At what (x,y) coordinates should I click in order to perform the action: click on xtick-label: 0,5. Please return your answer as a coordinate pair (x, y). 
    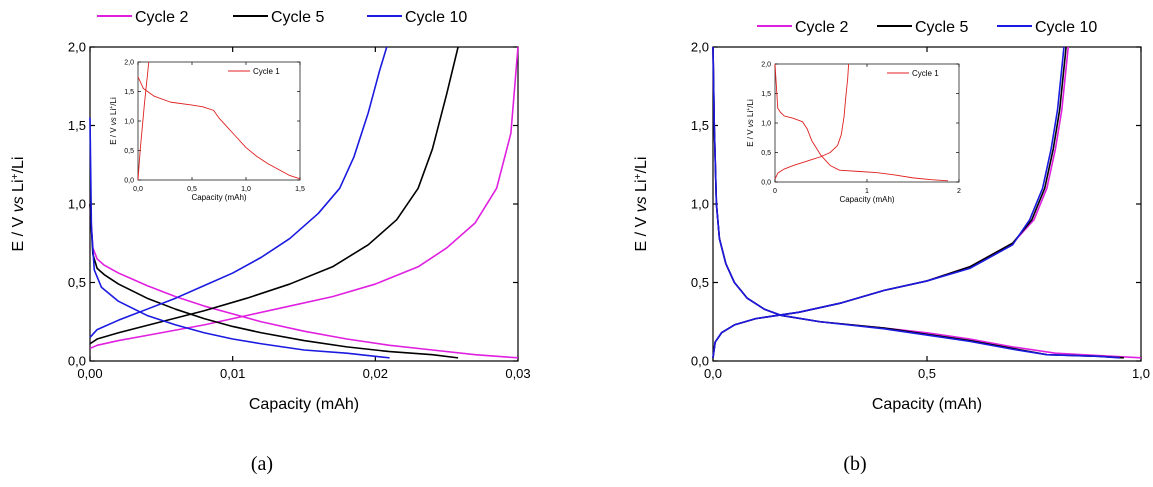
    Looking at the image, I should click on (927, 373).